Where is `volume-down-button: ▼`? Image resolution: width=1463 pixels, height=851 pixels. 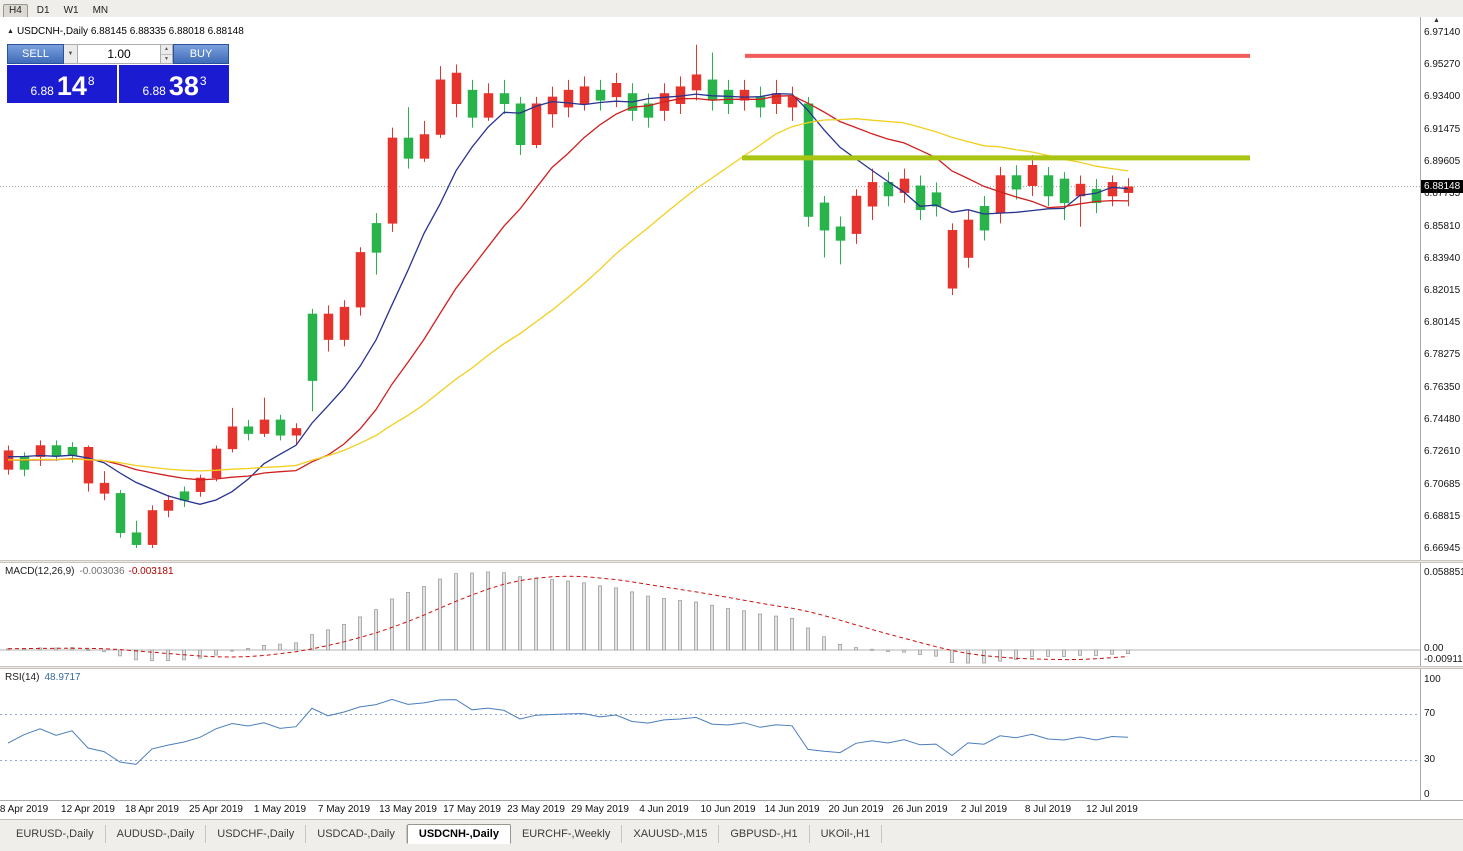 volume-down-button: ▼ is located at coordinates (166, 58).